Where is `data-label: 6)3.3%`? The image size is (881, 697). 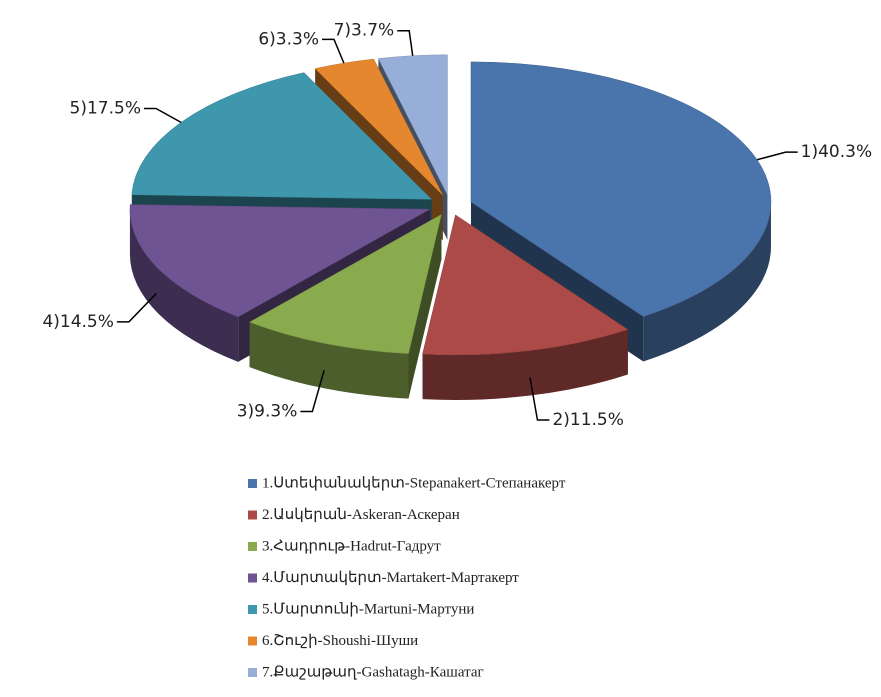
data-label: 6)3.3% is located at coordinates (288, 39).